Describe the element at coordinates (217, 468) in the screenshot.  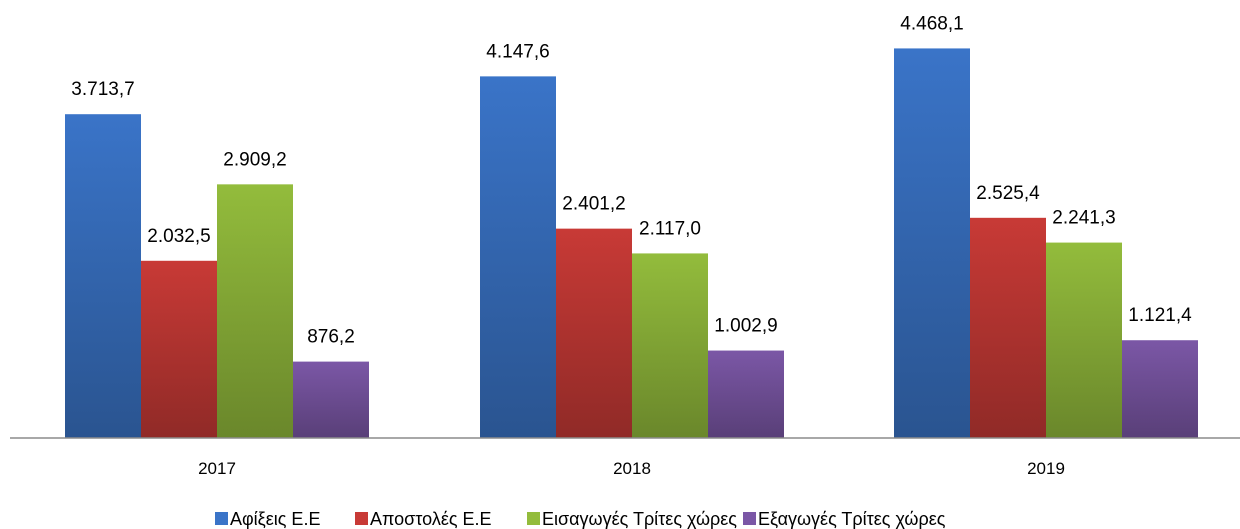
I see `category-label-2017: 2017` at that location.